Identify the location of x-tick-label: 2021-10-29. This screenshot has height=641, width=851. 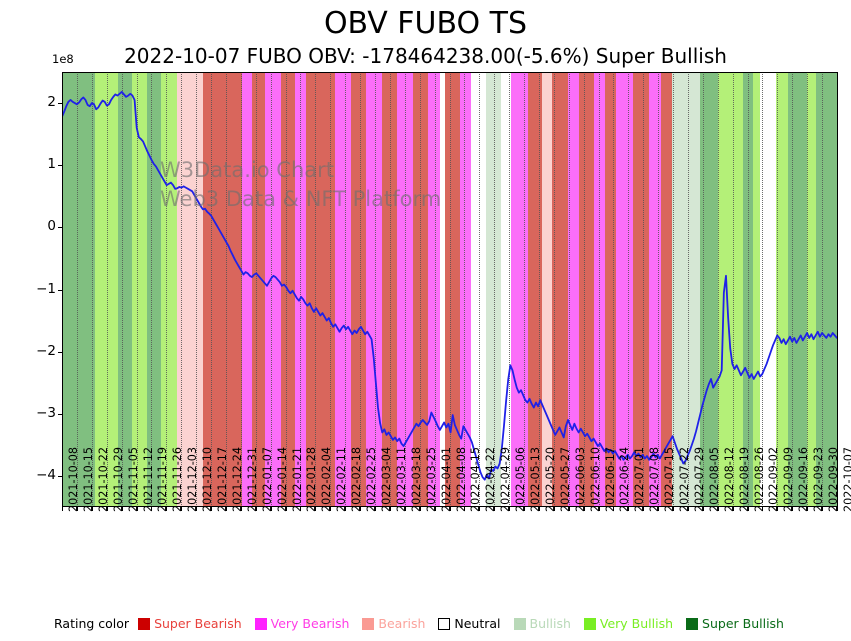
(118, 479).